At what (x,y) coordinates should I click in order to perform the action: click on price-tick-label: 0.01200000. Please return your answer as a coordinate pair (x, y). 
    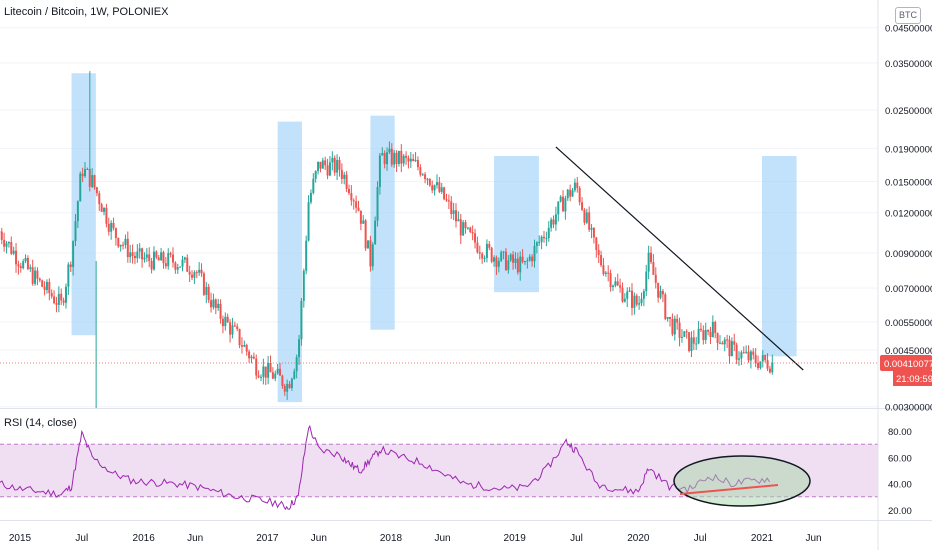
    Looking at the image, I should click on (908, 214).